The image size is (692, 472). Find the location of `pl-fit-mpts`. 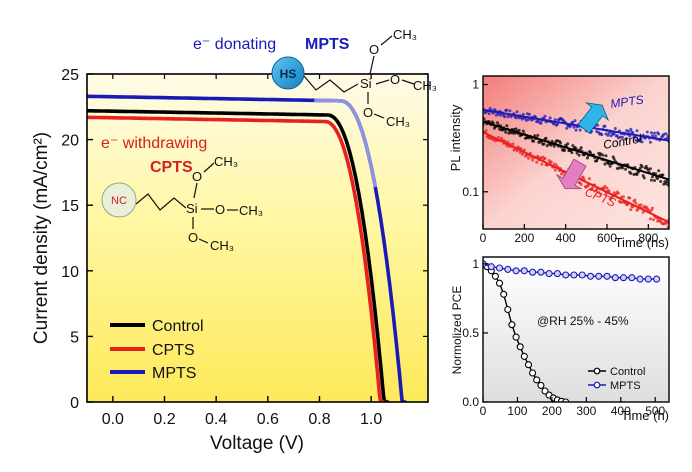

pl-fit-mpts is located at coordinates (576, 125).